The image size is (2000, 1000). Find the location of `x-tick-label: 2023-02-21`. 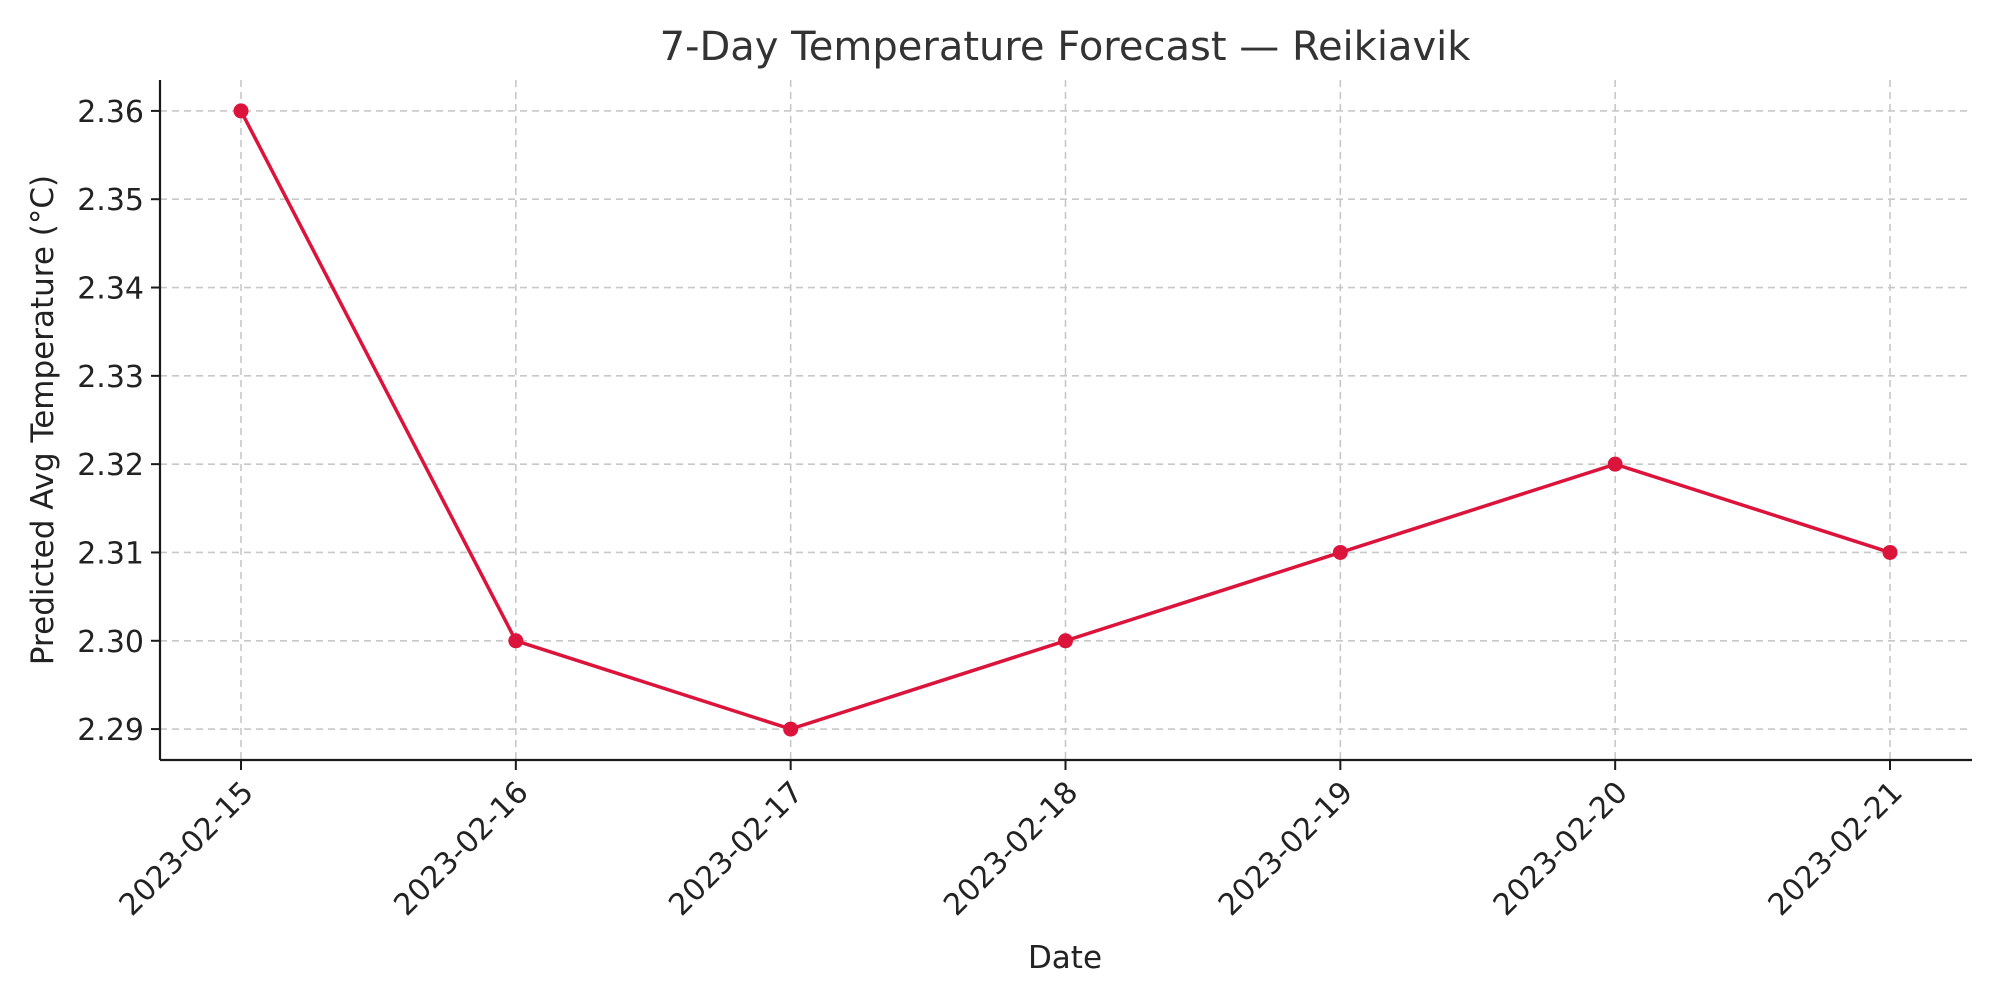

x-tick-label: 2023-02-21 is located at coordinates (1836, 849).